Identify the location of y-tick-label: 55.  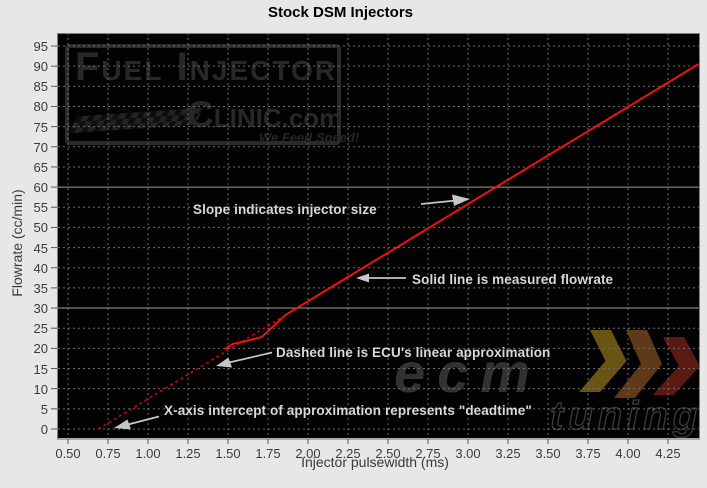
(40, 208).